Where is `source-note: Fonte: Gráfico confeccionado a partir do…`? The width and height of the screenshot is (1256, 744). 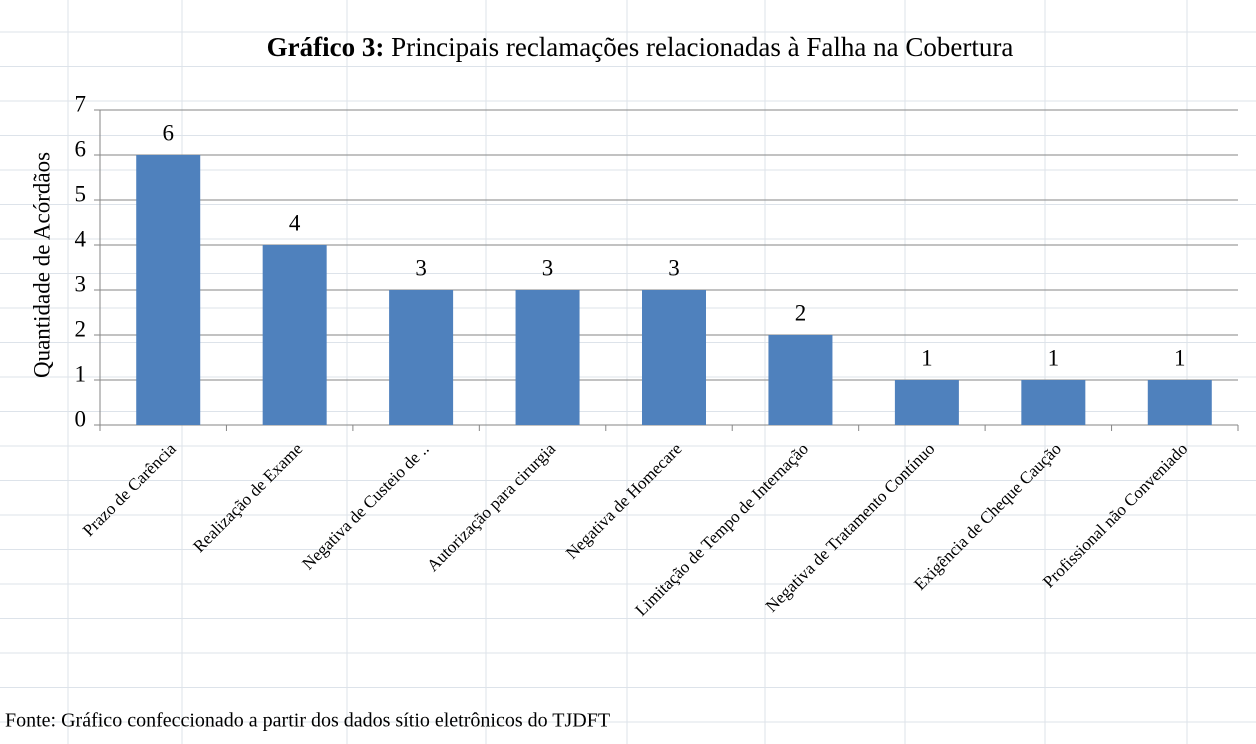
source-note: Fonte: Gráfico confeccionado a partir do… is located at coordinates (307, 721).